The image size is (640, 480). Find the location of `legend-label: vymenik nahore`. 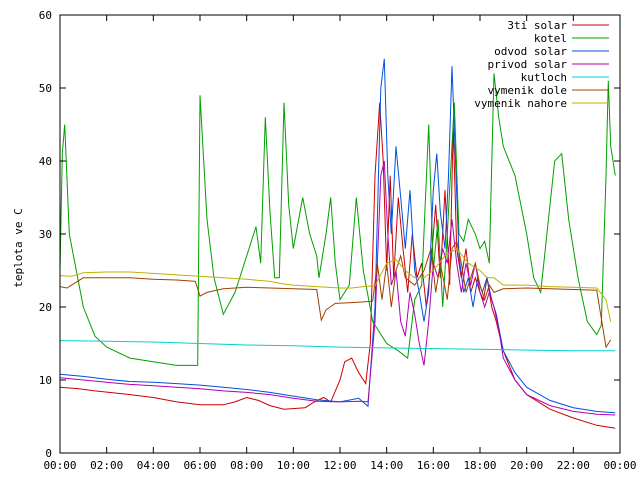

legend-label: vymenik nahore is located at coordinates (520, 103).